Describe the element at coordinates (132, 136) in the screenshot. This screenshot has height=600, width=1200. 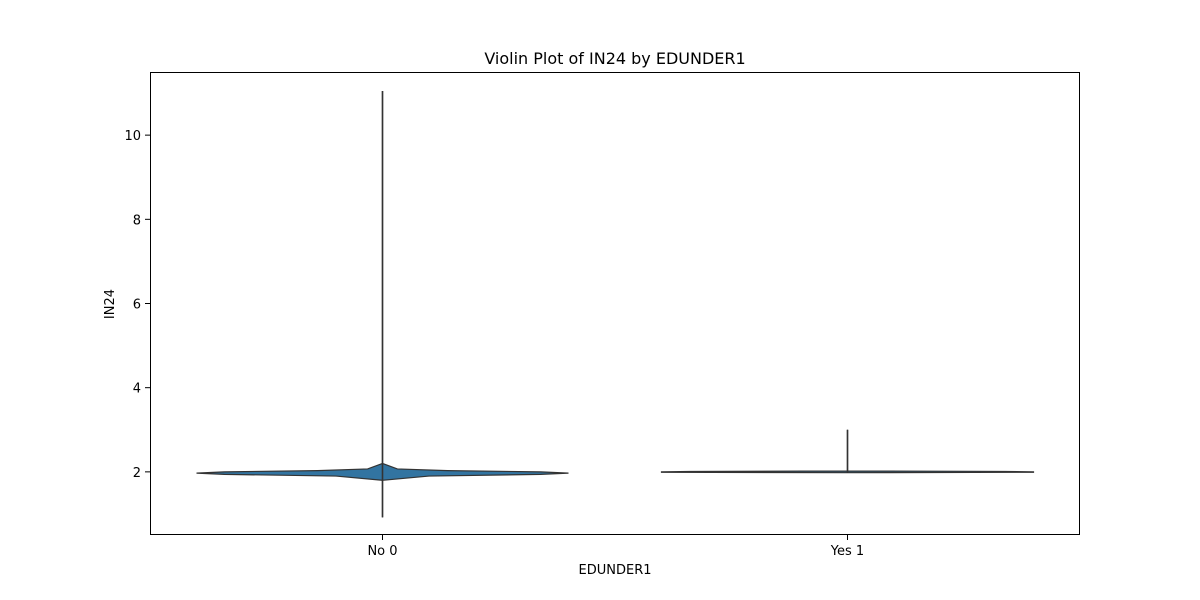
I see `y-tick-label: 10` at that location.